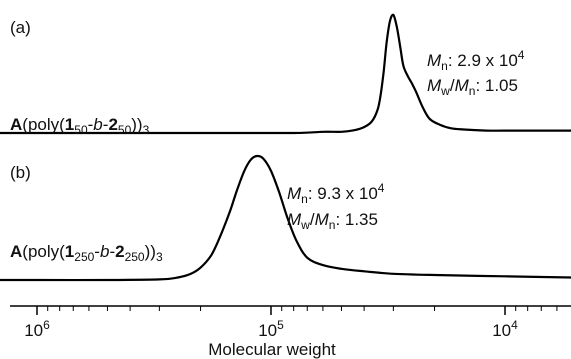 The image size is (571, 359). What do you see at coordinates (476, 60) in the screenshot?
I see `mn-annotation-a: Mn: 2.9 x 104` at bounding box center [476, 60].